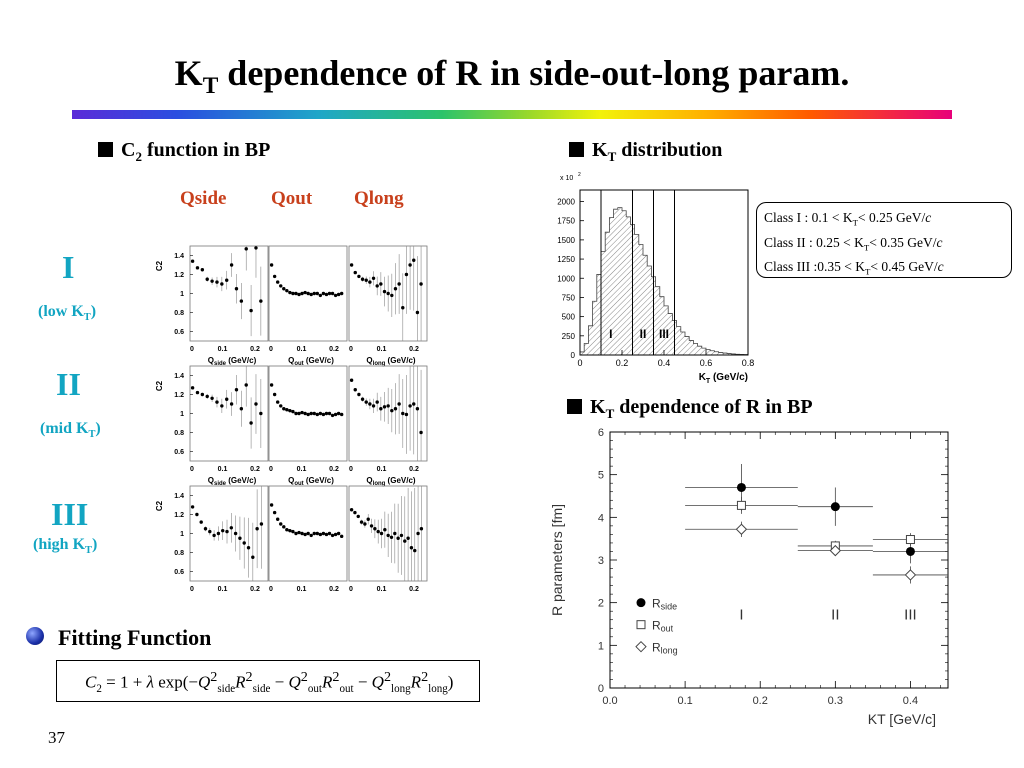 Image resolution: width=1024 pixels, height=768 pixels. What do you see at coordinates (566, 240) in the screenshot?
I see `y-tick-label: 1500` at bounding box center [566, 240].